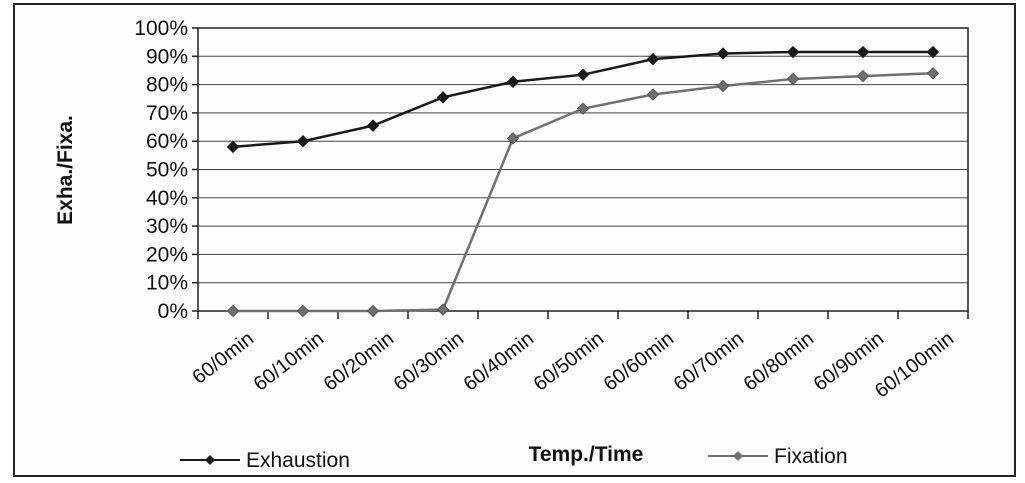 This screenshot has width=1025, height=483. Describe the element at coordinates (359, 362) in the screenshot. I see `x-tick-label: 60/20min` at that location.